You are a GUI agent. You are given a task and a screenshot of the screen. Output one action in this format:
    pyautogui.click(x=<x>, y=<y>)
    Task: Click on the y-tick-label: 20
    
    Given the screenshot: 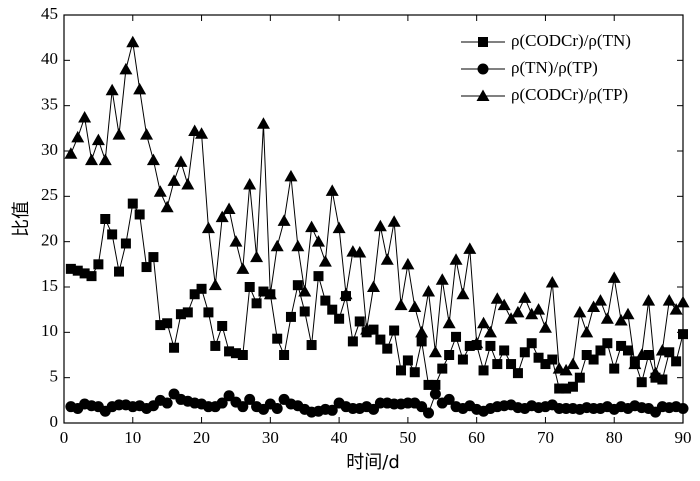 What is the action you would take?
    pyautogui.click(x=49, y=240)
    